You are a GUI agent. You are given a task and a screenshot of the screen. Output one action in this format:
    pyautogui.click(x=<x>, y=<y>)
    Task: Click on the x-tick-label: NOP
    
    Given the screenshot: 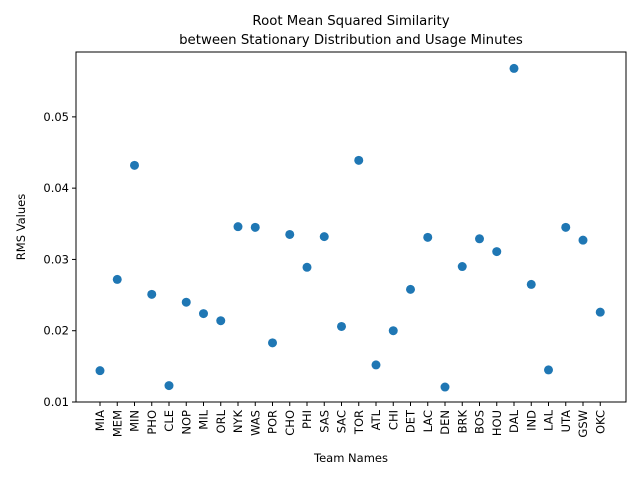 What is the action you would take?
    pyautogui.click(x=186, y=422)
    